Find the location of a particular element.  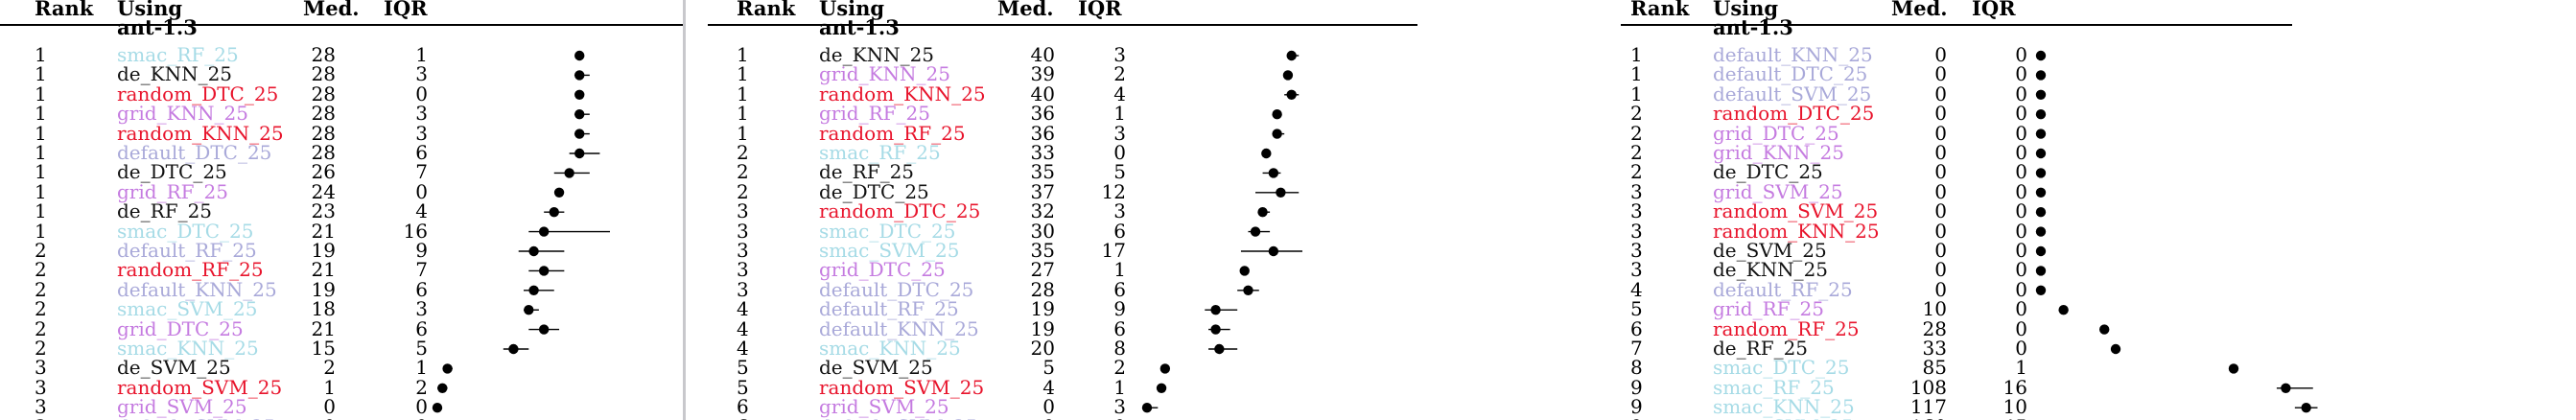

median-cell: 28 is located at coordinates (323, 54).